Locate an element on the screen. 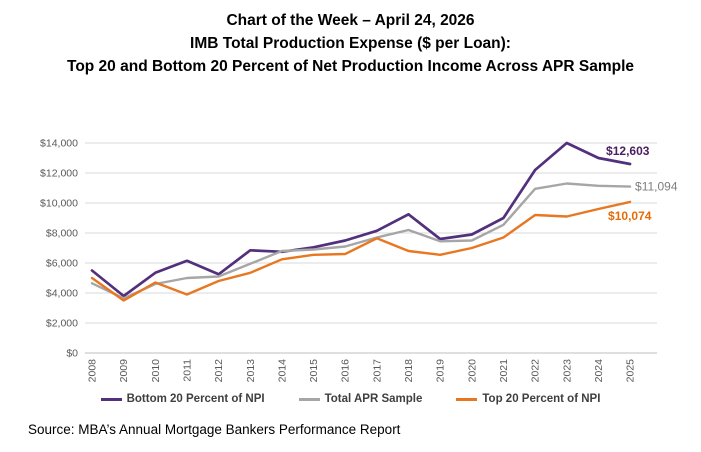  svg-text: 2024 is located at coordinates (599, 371).